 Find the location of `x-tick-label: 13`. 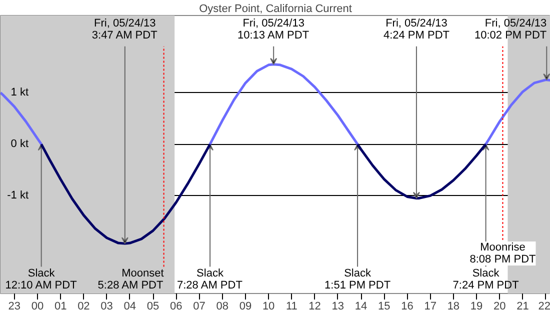

x-tick-label: 13 is located at coordinates (338, 306).